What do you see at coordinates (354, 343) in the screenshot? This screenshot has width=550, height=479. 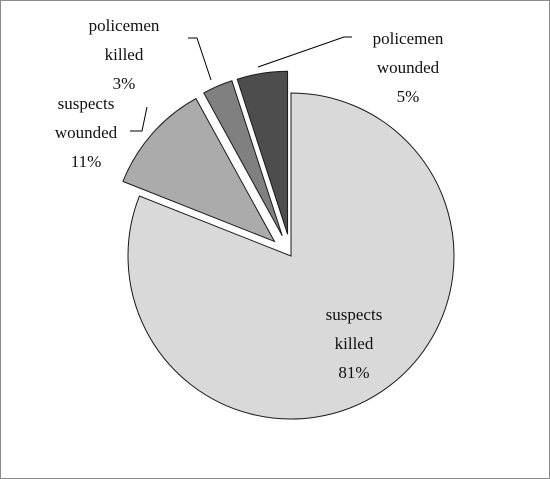 I see `slice-label-suspects-killed-line2: killed` at bounding box center [354, 343].